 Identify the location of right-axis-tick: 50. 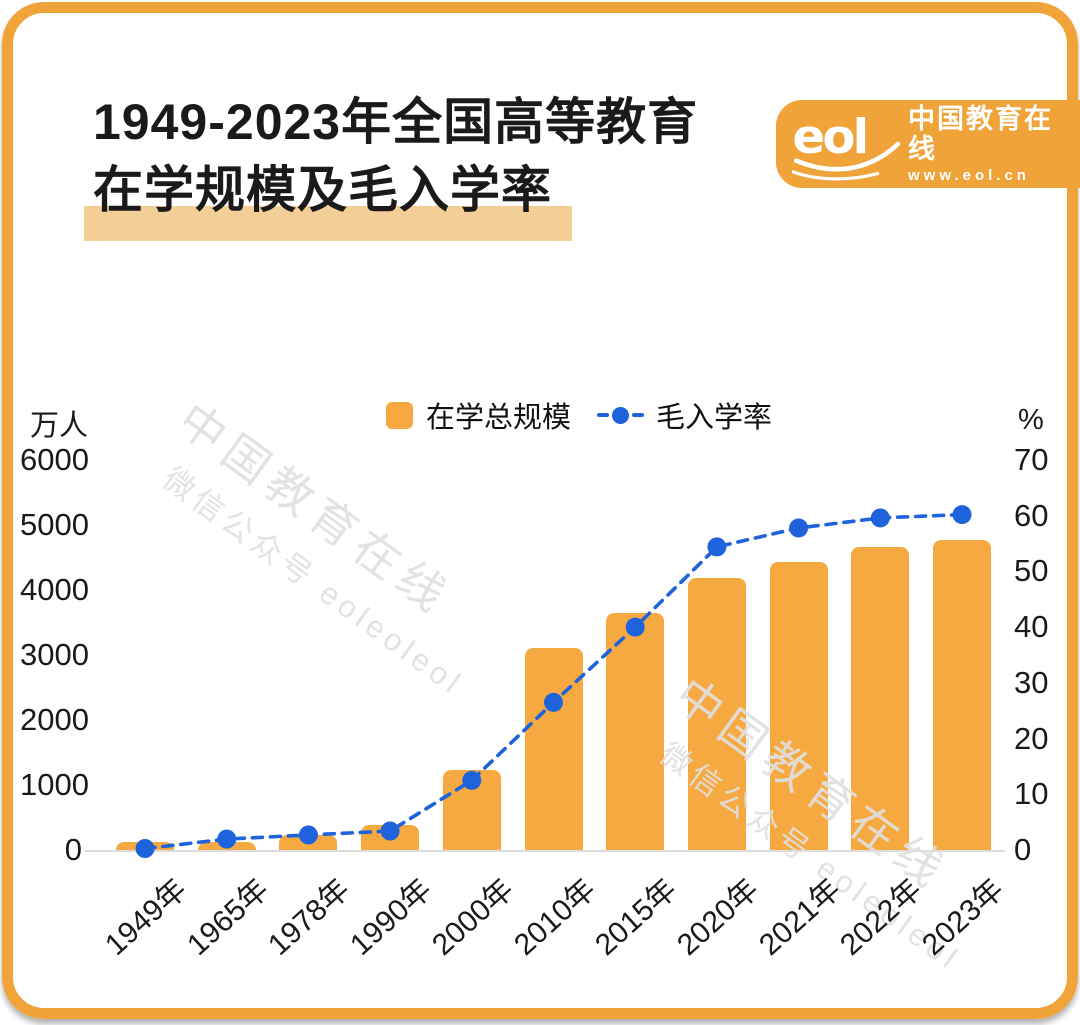
(1031, 571).